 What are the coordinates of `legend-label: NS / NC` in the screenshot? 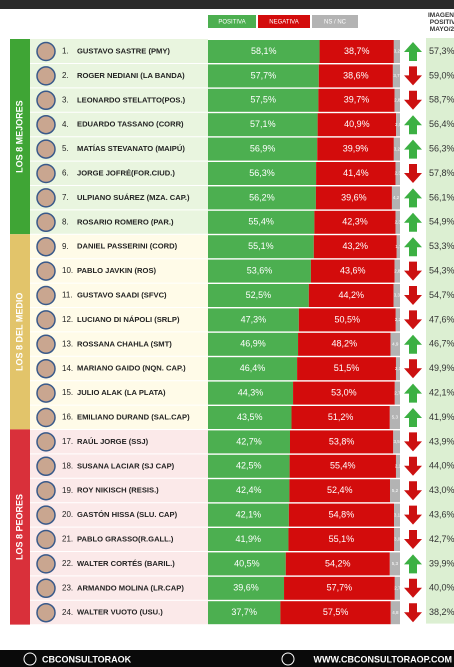 It's located at (335, 23).